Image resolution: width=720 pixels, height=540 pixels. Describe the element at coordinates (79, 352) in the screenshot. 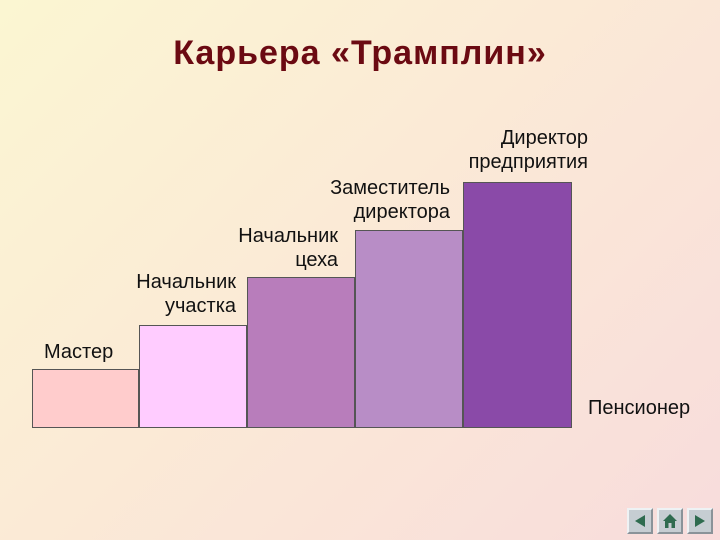

I see `label-master: Мастер` at that location.